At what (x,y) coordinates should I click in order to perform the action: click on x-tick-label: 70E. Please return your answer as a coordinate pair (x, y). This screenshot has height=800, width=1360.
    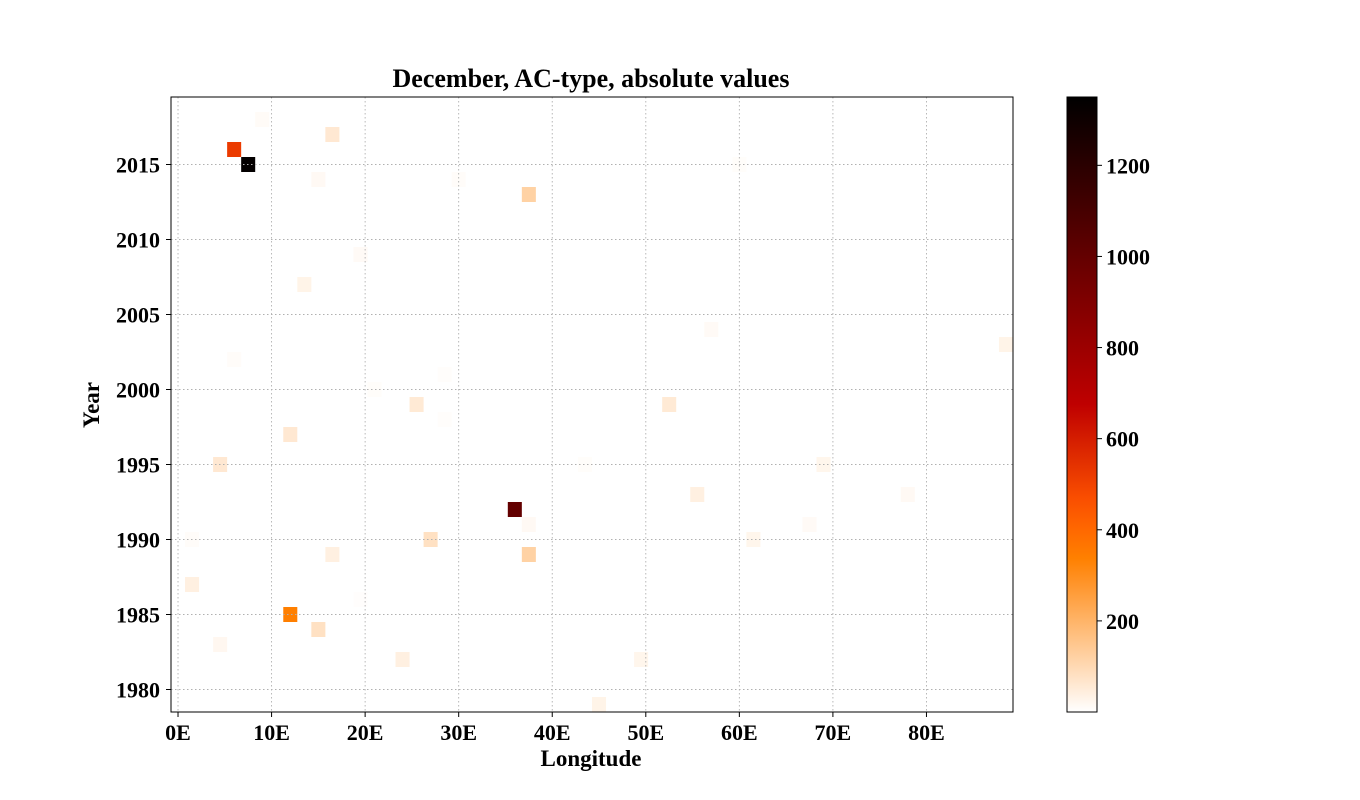
    Looking at the image, I should click on (833, 732).